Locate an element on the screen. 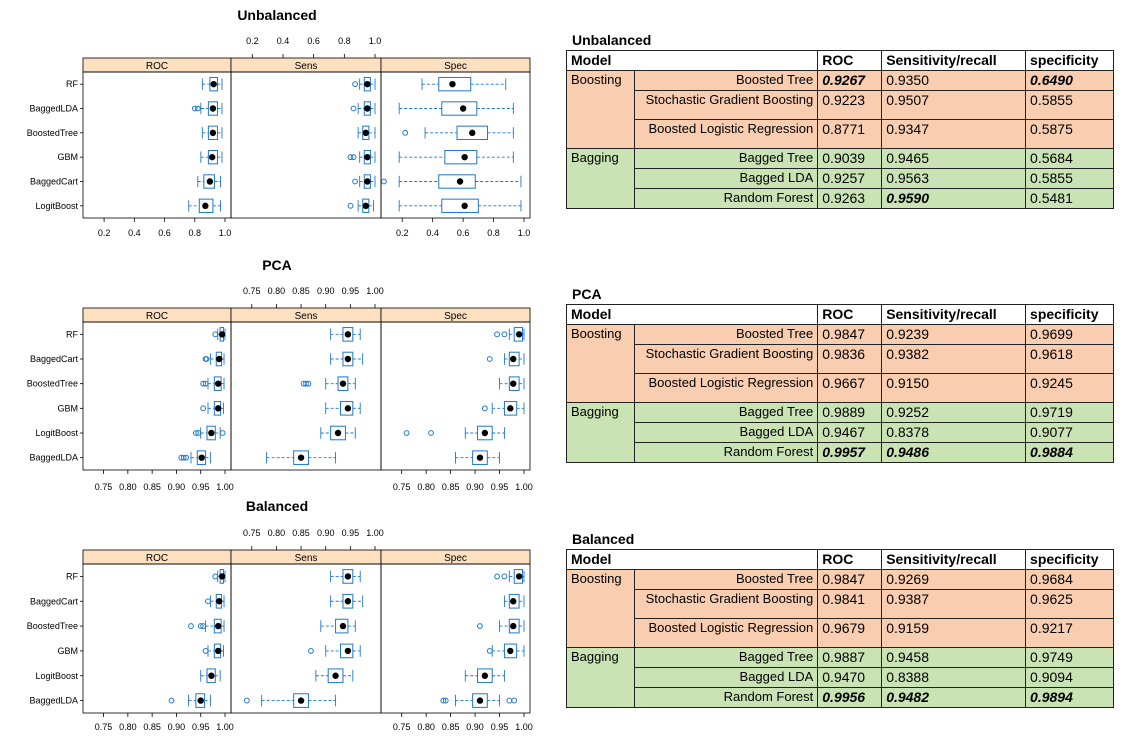 This screenshot has height=756, width=1125. model-name: Bagged LDA is located at coordinates (726, 432).